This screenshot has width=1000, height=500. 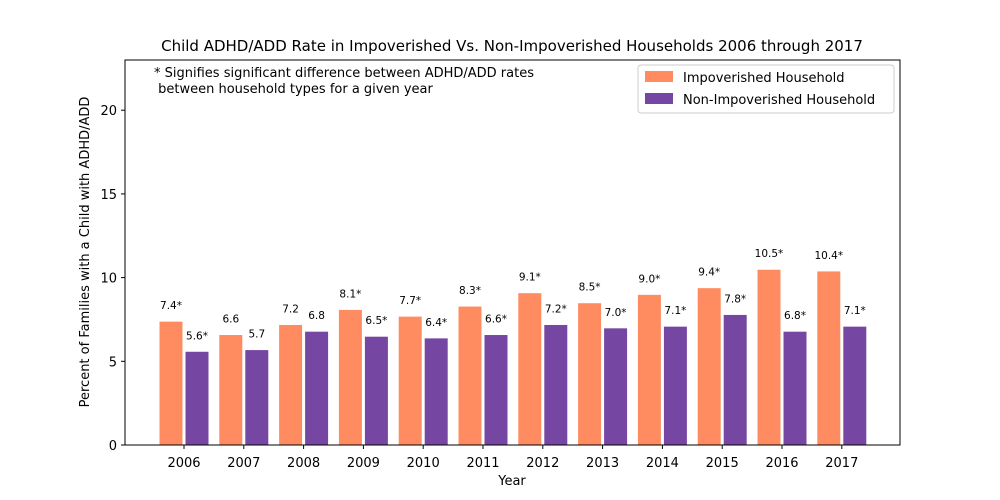 What do you see at coordinates (410, 380) in the screenshot?
I see `bar-impoverished-2010` at bounding box center [410, 380].